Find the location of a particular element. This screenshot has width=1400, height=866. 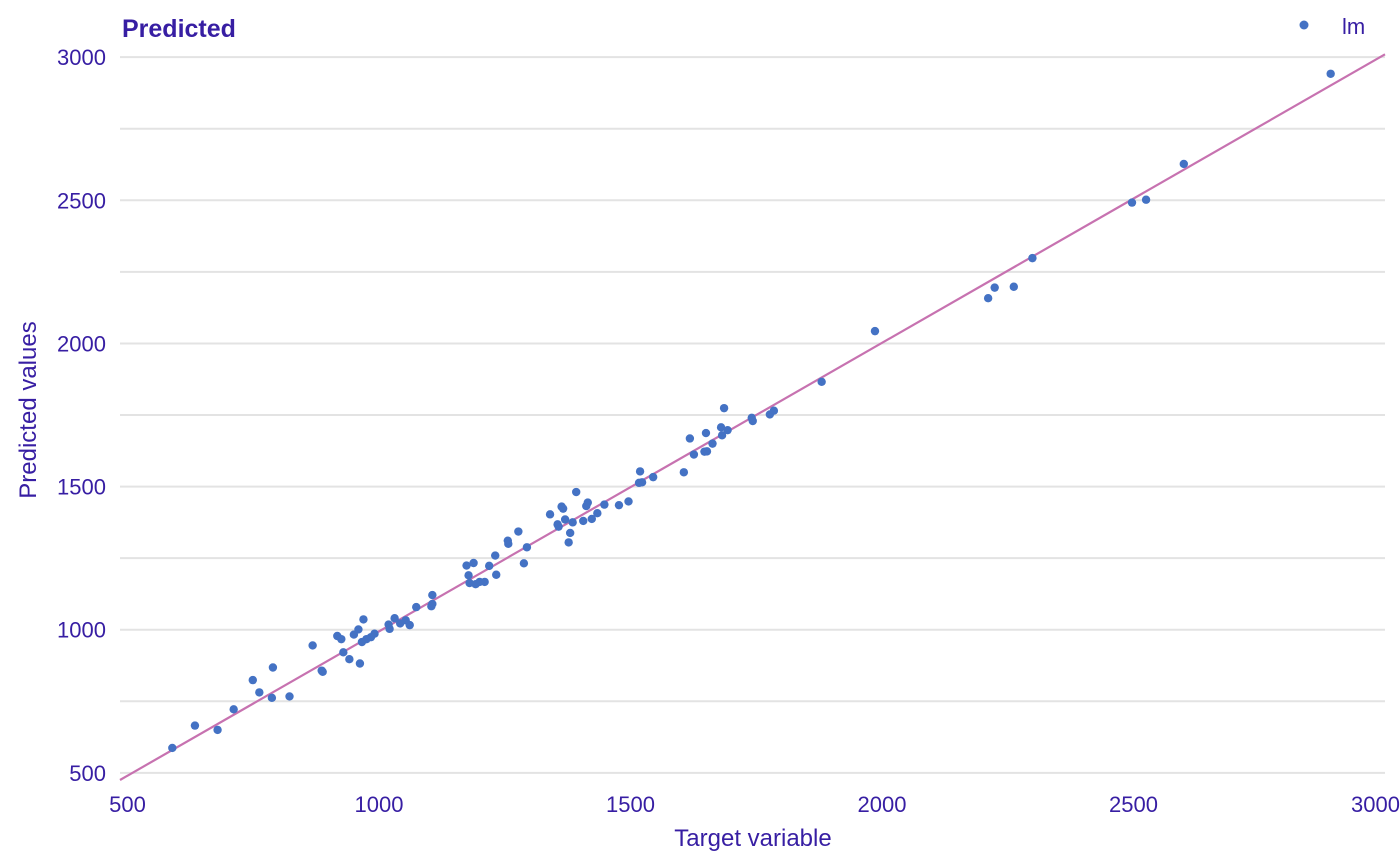

x-tick-label-2000: 2000 is located at coordinates (882, 804).